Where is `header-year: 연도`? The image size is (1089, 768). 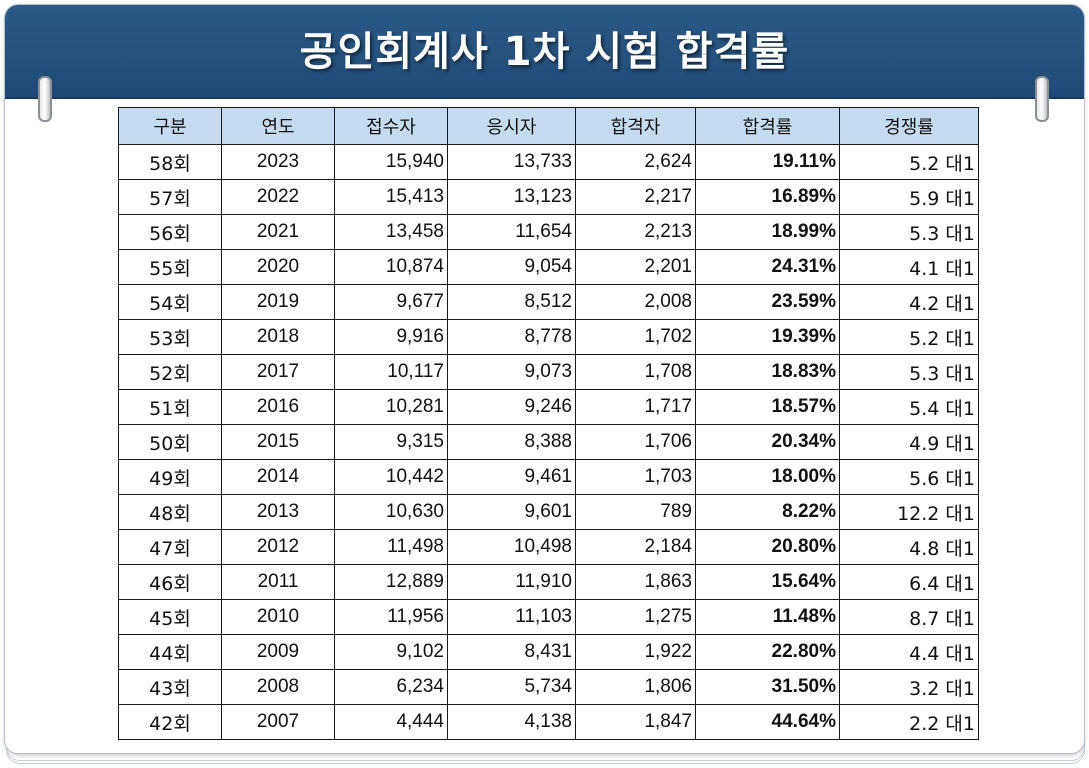
header-year: 연도 is located at coordinates (278, 126).